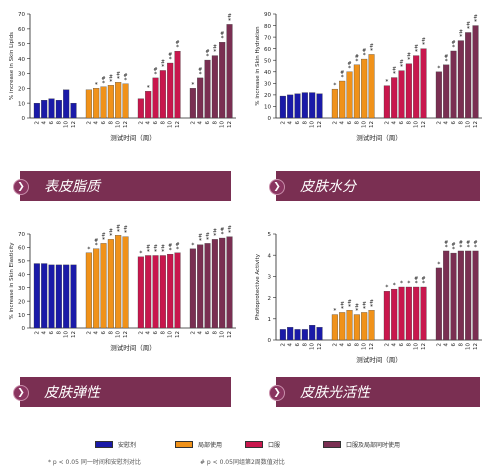  Describe the element at coordinates (267, 108) in the screenshot. I see `y-tick-label: 10` at that location.